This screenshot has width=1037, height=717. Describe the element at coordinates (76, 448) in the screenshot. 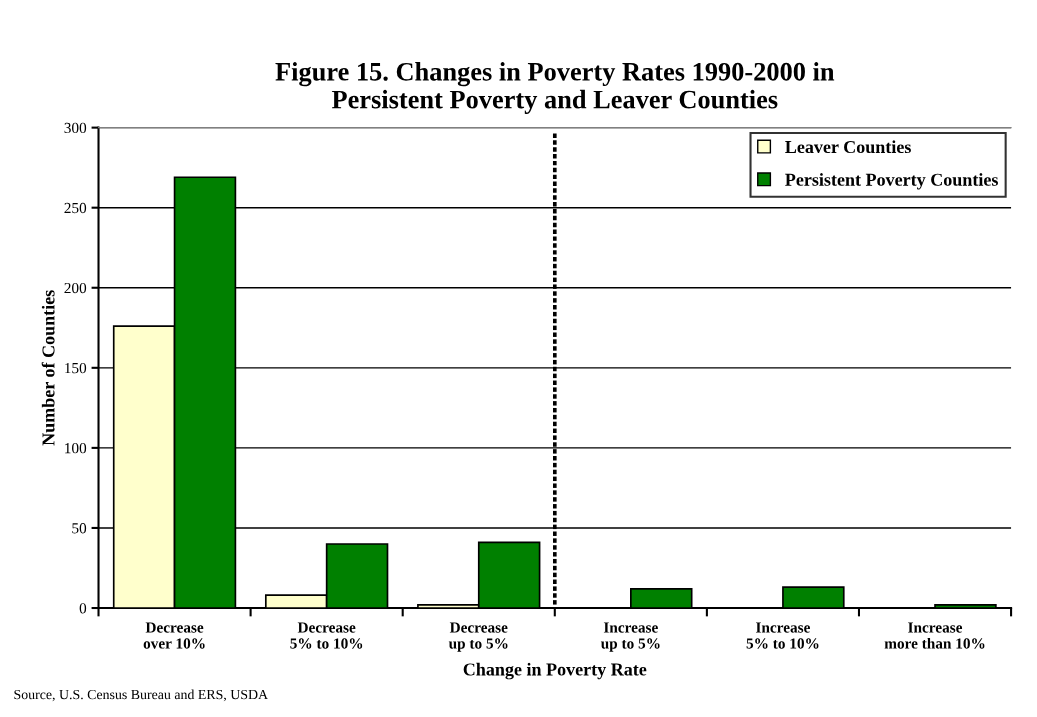

I see `y-tick-label: 100` at that location.